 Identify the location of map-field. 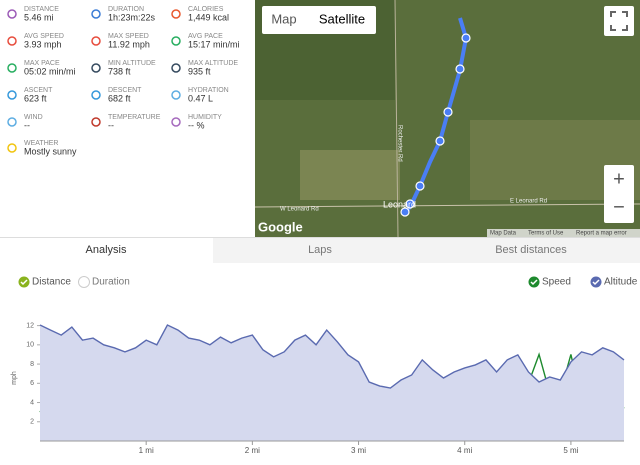
(350, 175).